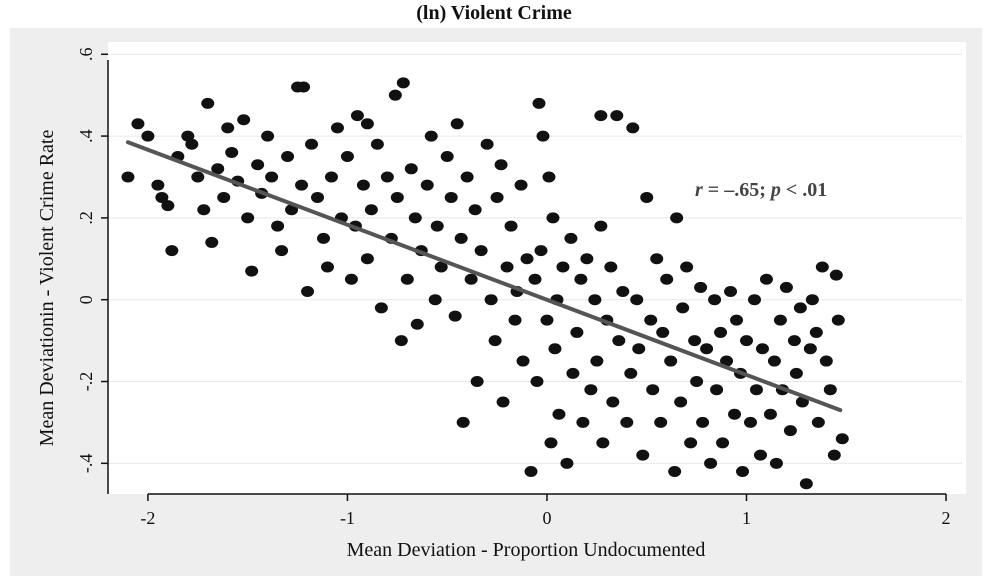 The width and height of the screenshot is (989, 578). Describe the element at coordinates (86, 136) in the screenshot. I see `y-tick-label: .4` at that location.